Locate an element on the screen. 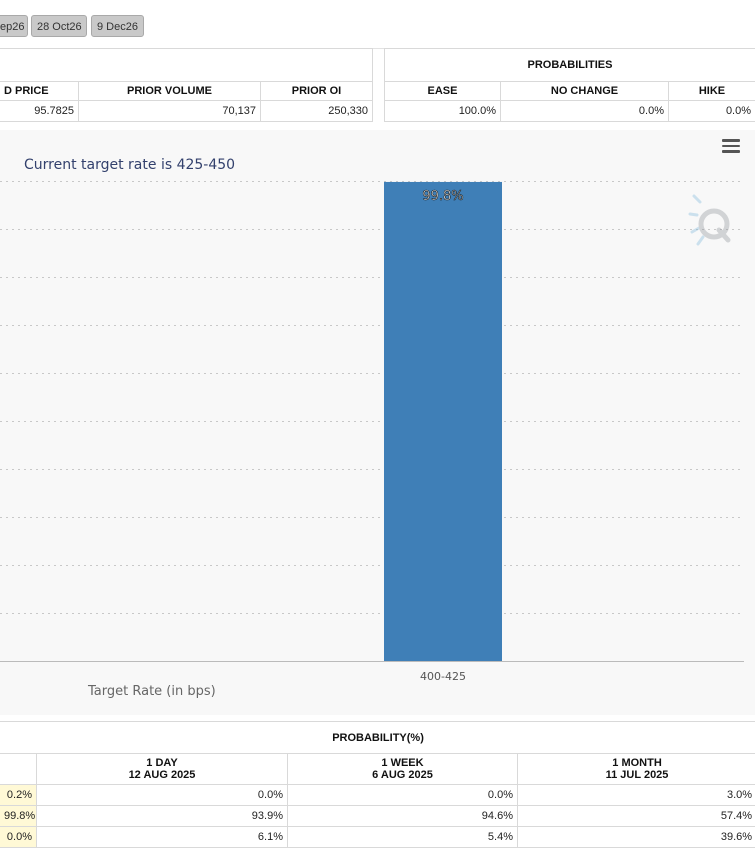 This screenshot has height=852, width=755. cell-1-day: 6.1% is located at coordinates (162, 837).